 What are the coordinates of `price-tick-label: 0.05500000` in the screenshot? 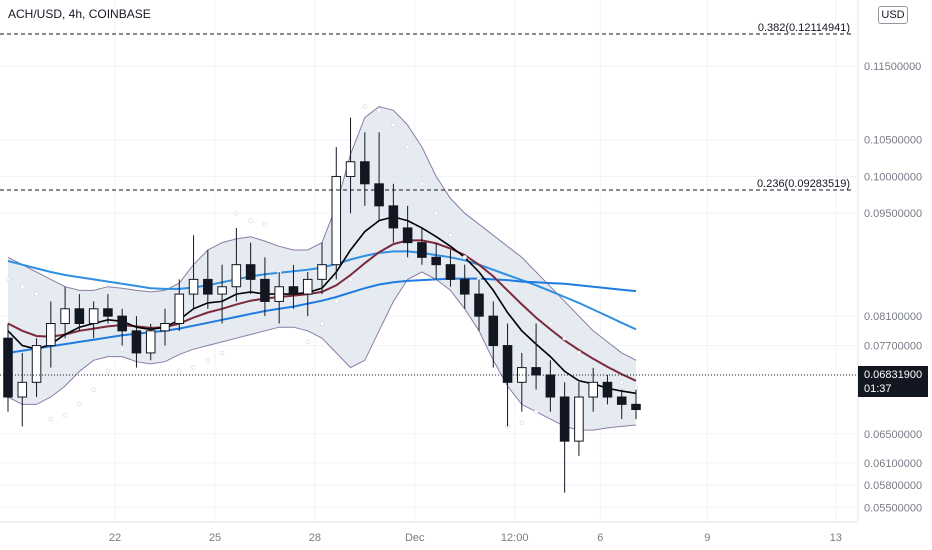 It's located at (893, 508).